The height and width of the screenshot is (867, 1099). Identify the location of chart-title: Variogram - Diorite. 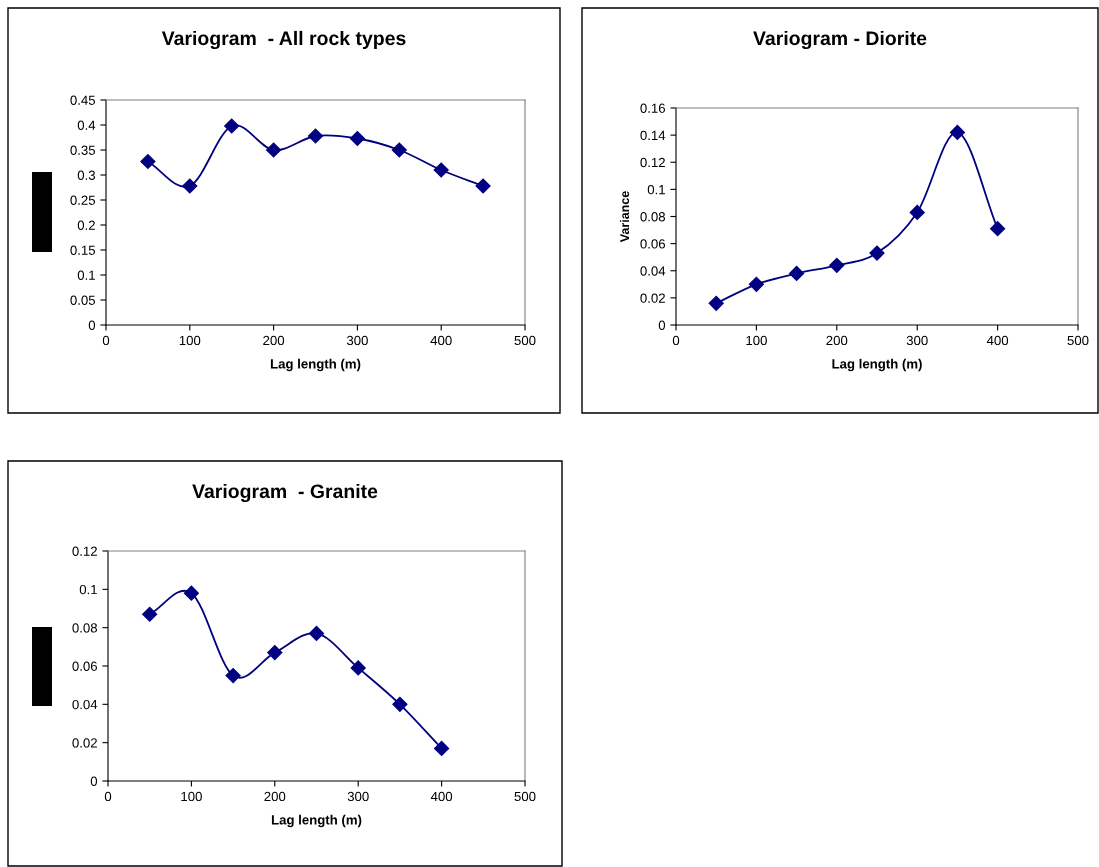
(840, 40).